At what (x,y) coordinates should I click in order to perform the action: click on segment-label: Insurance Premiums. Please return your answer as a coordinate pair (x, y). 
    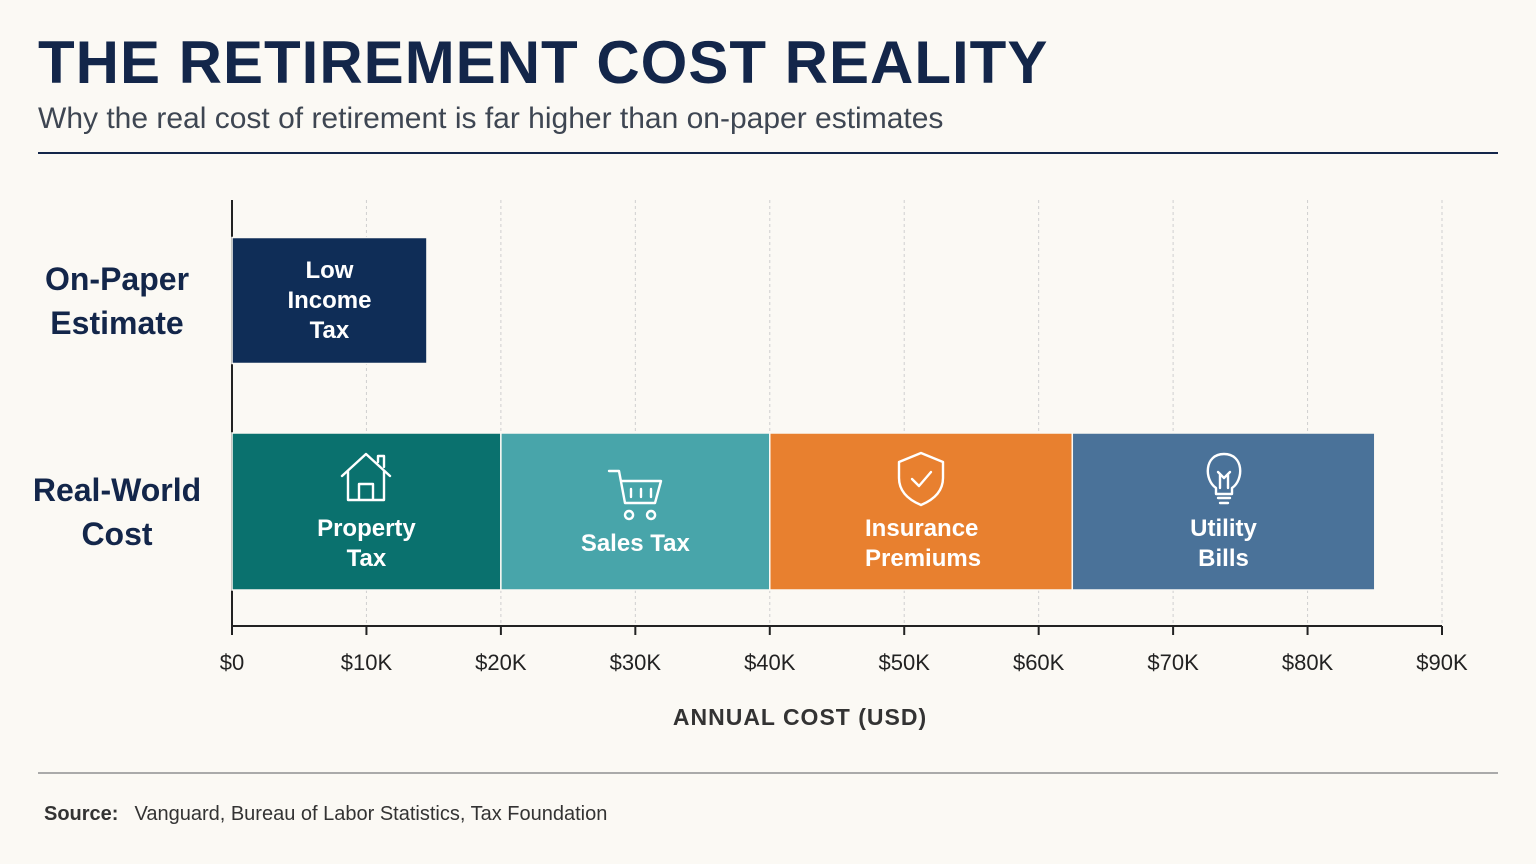
    Looking at the image, I should click on (921, 511).